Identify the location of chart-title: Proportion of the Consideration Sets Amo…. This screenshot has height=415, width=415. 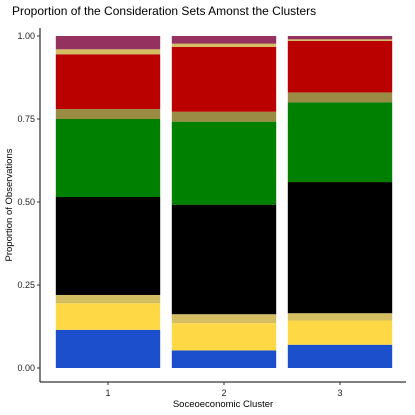
(164, 11).